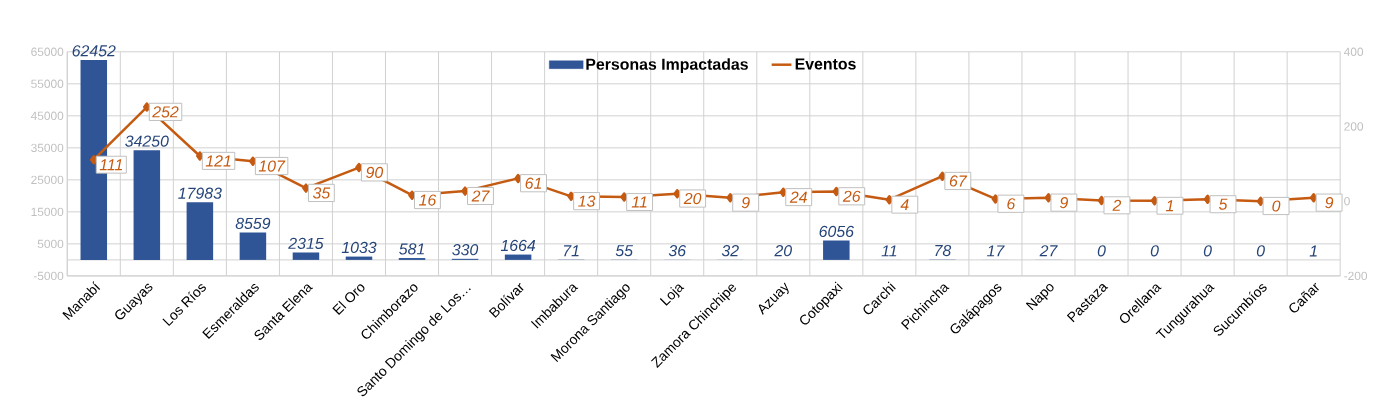 Image resolution: width=1391 pixels, height=415 pixels. I want to click on x-tick-label: Loja, so click(672, 295).